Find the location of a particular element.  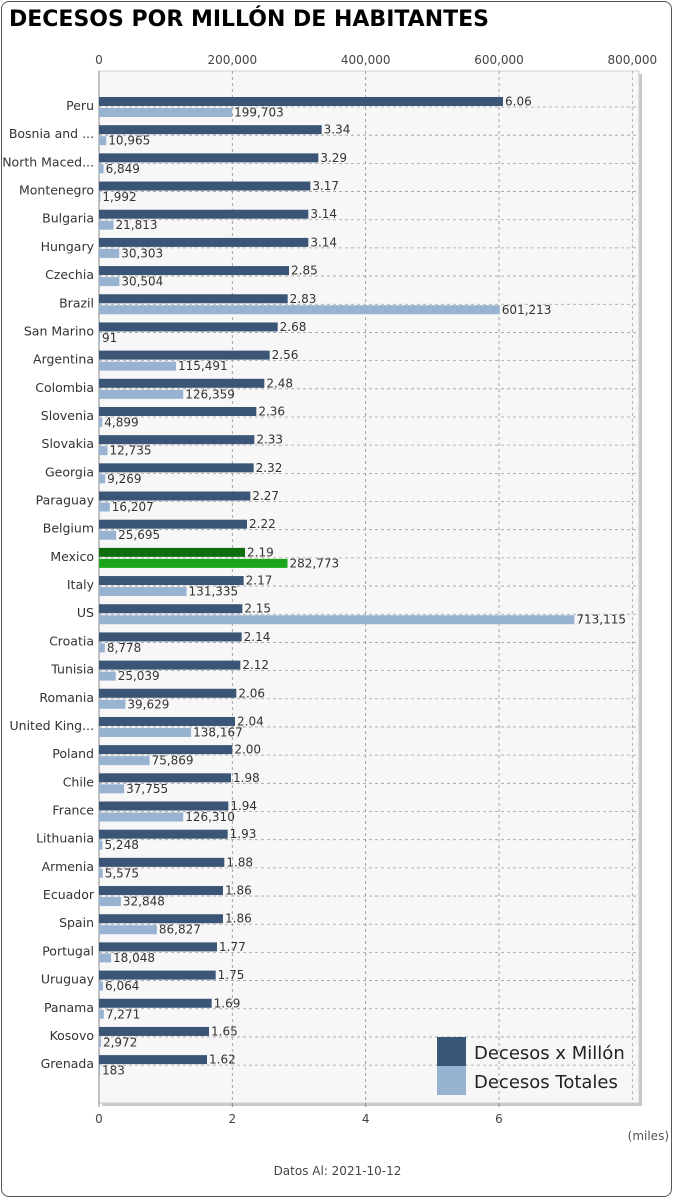

data-label-decesos-x-millon: 2.36 is located at coordinates (271, 411).